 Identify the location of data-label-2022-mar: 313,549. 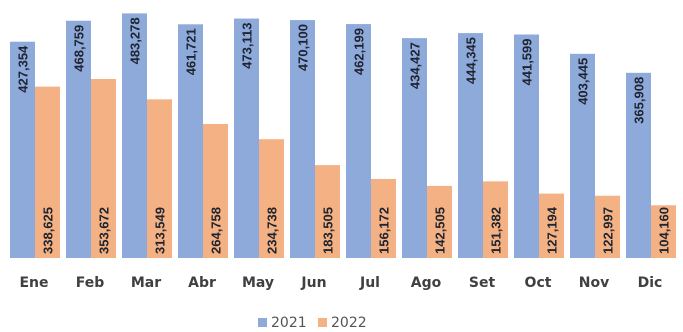
(160, 230).